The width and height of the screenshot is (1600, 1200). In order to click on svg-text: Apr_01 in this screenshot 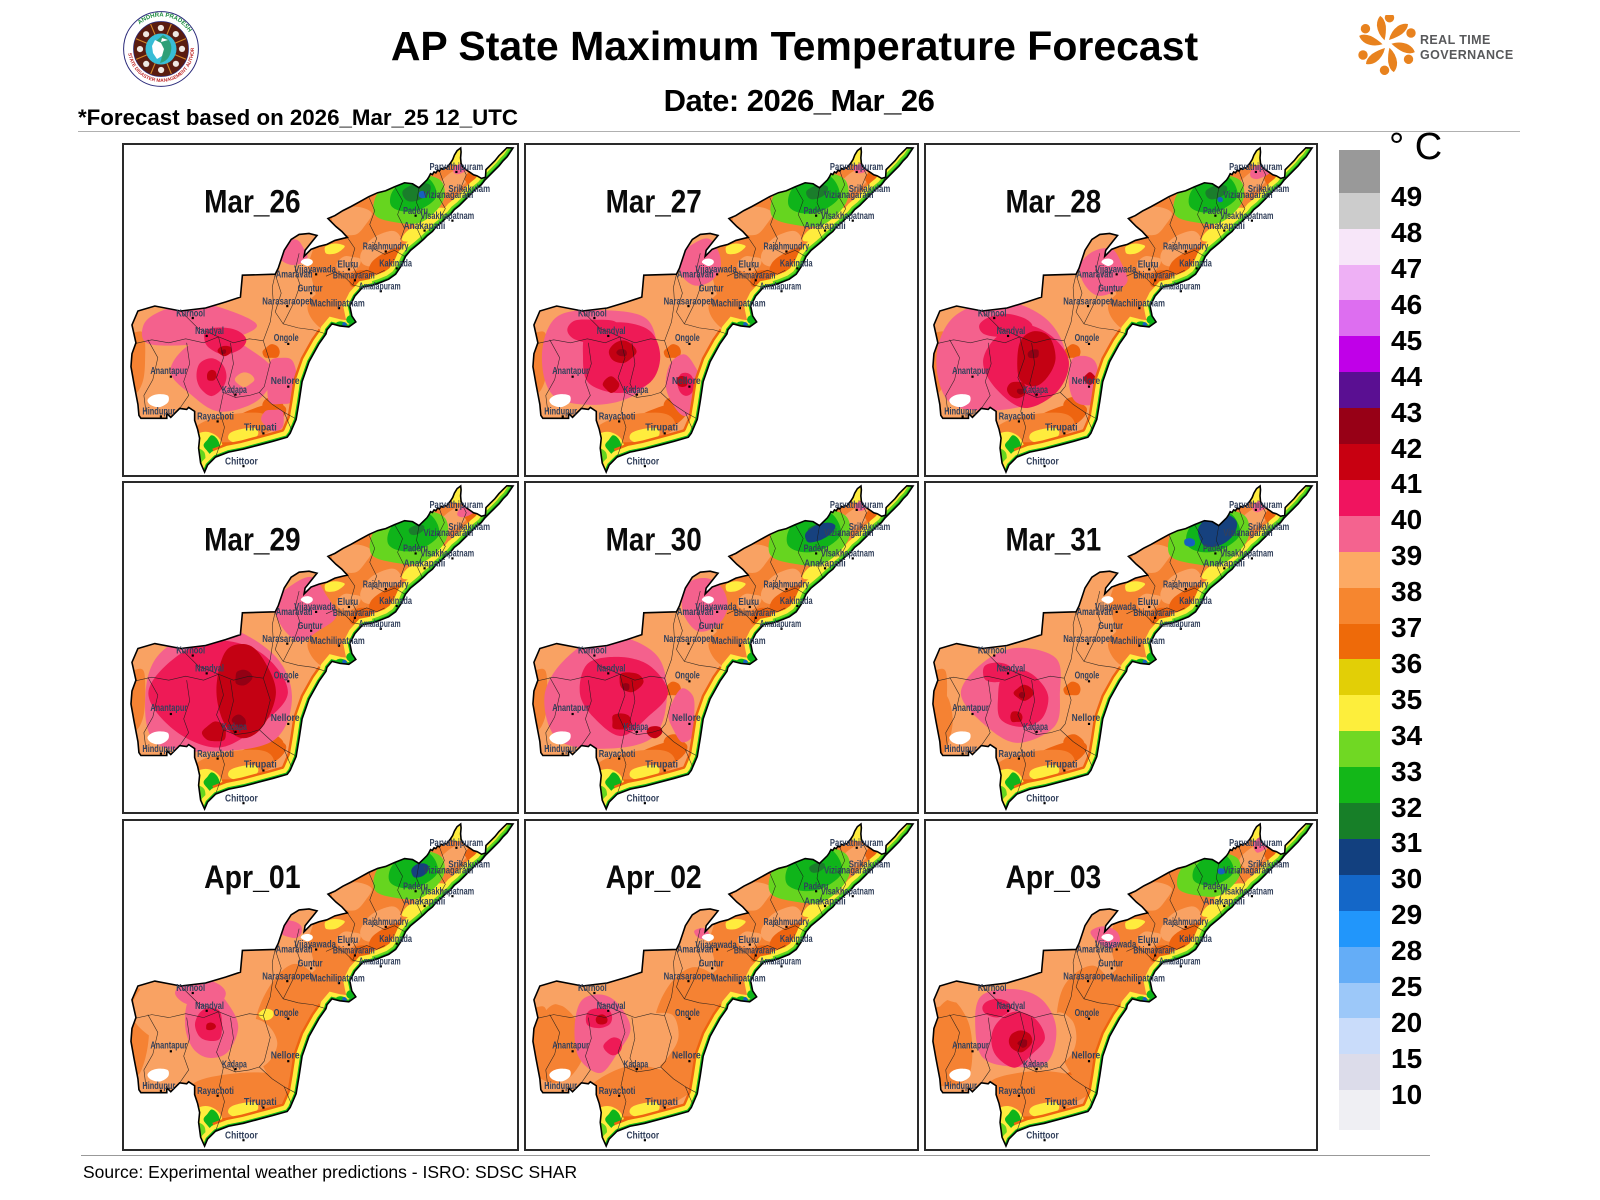, I will do `click(252, 876)`.